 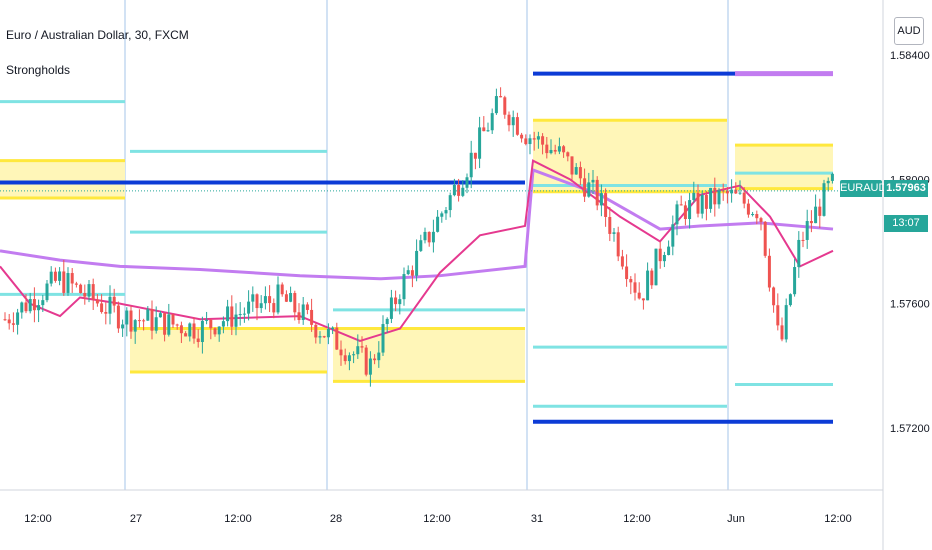 I want to click on symbol-tag: EURAUD, so click(x=863, y=188).